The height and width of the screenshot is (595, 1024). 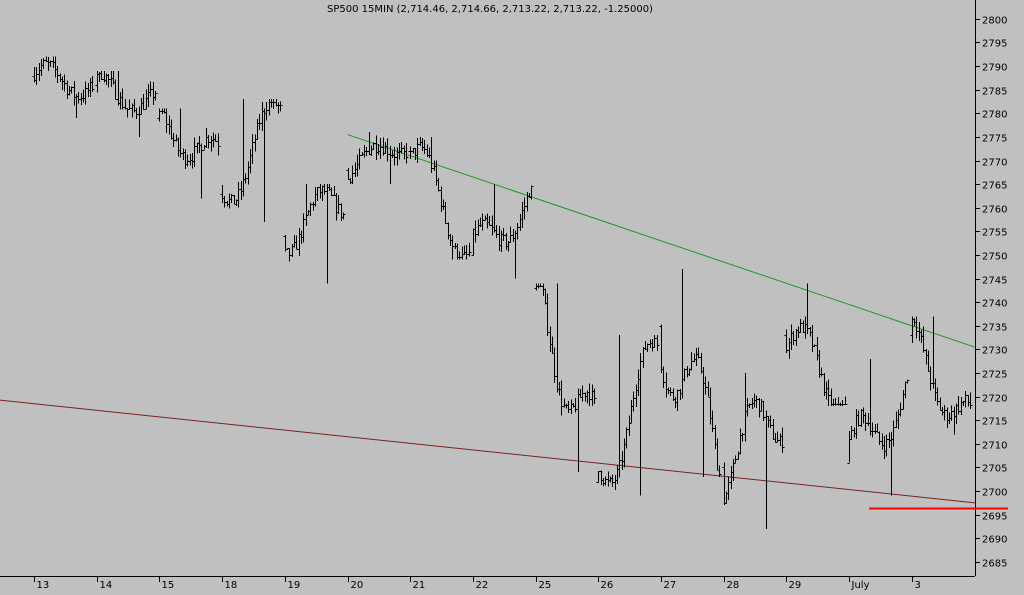 What do you see at coordinates (545, 585) in the screenshot?
I see `x-tick-label: 25` at bounding box center [545, 585].